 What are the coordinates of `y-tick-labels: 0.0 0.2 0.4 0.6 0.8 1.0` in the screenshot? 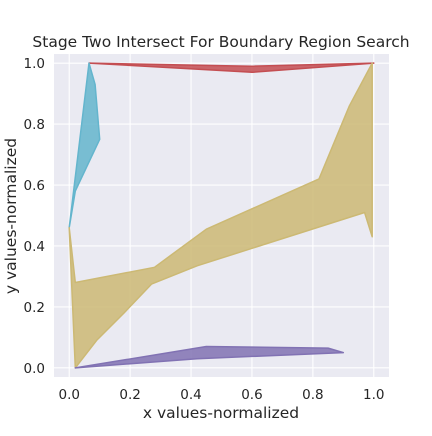 It's located at (34, 216).